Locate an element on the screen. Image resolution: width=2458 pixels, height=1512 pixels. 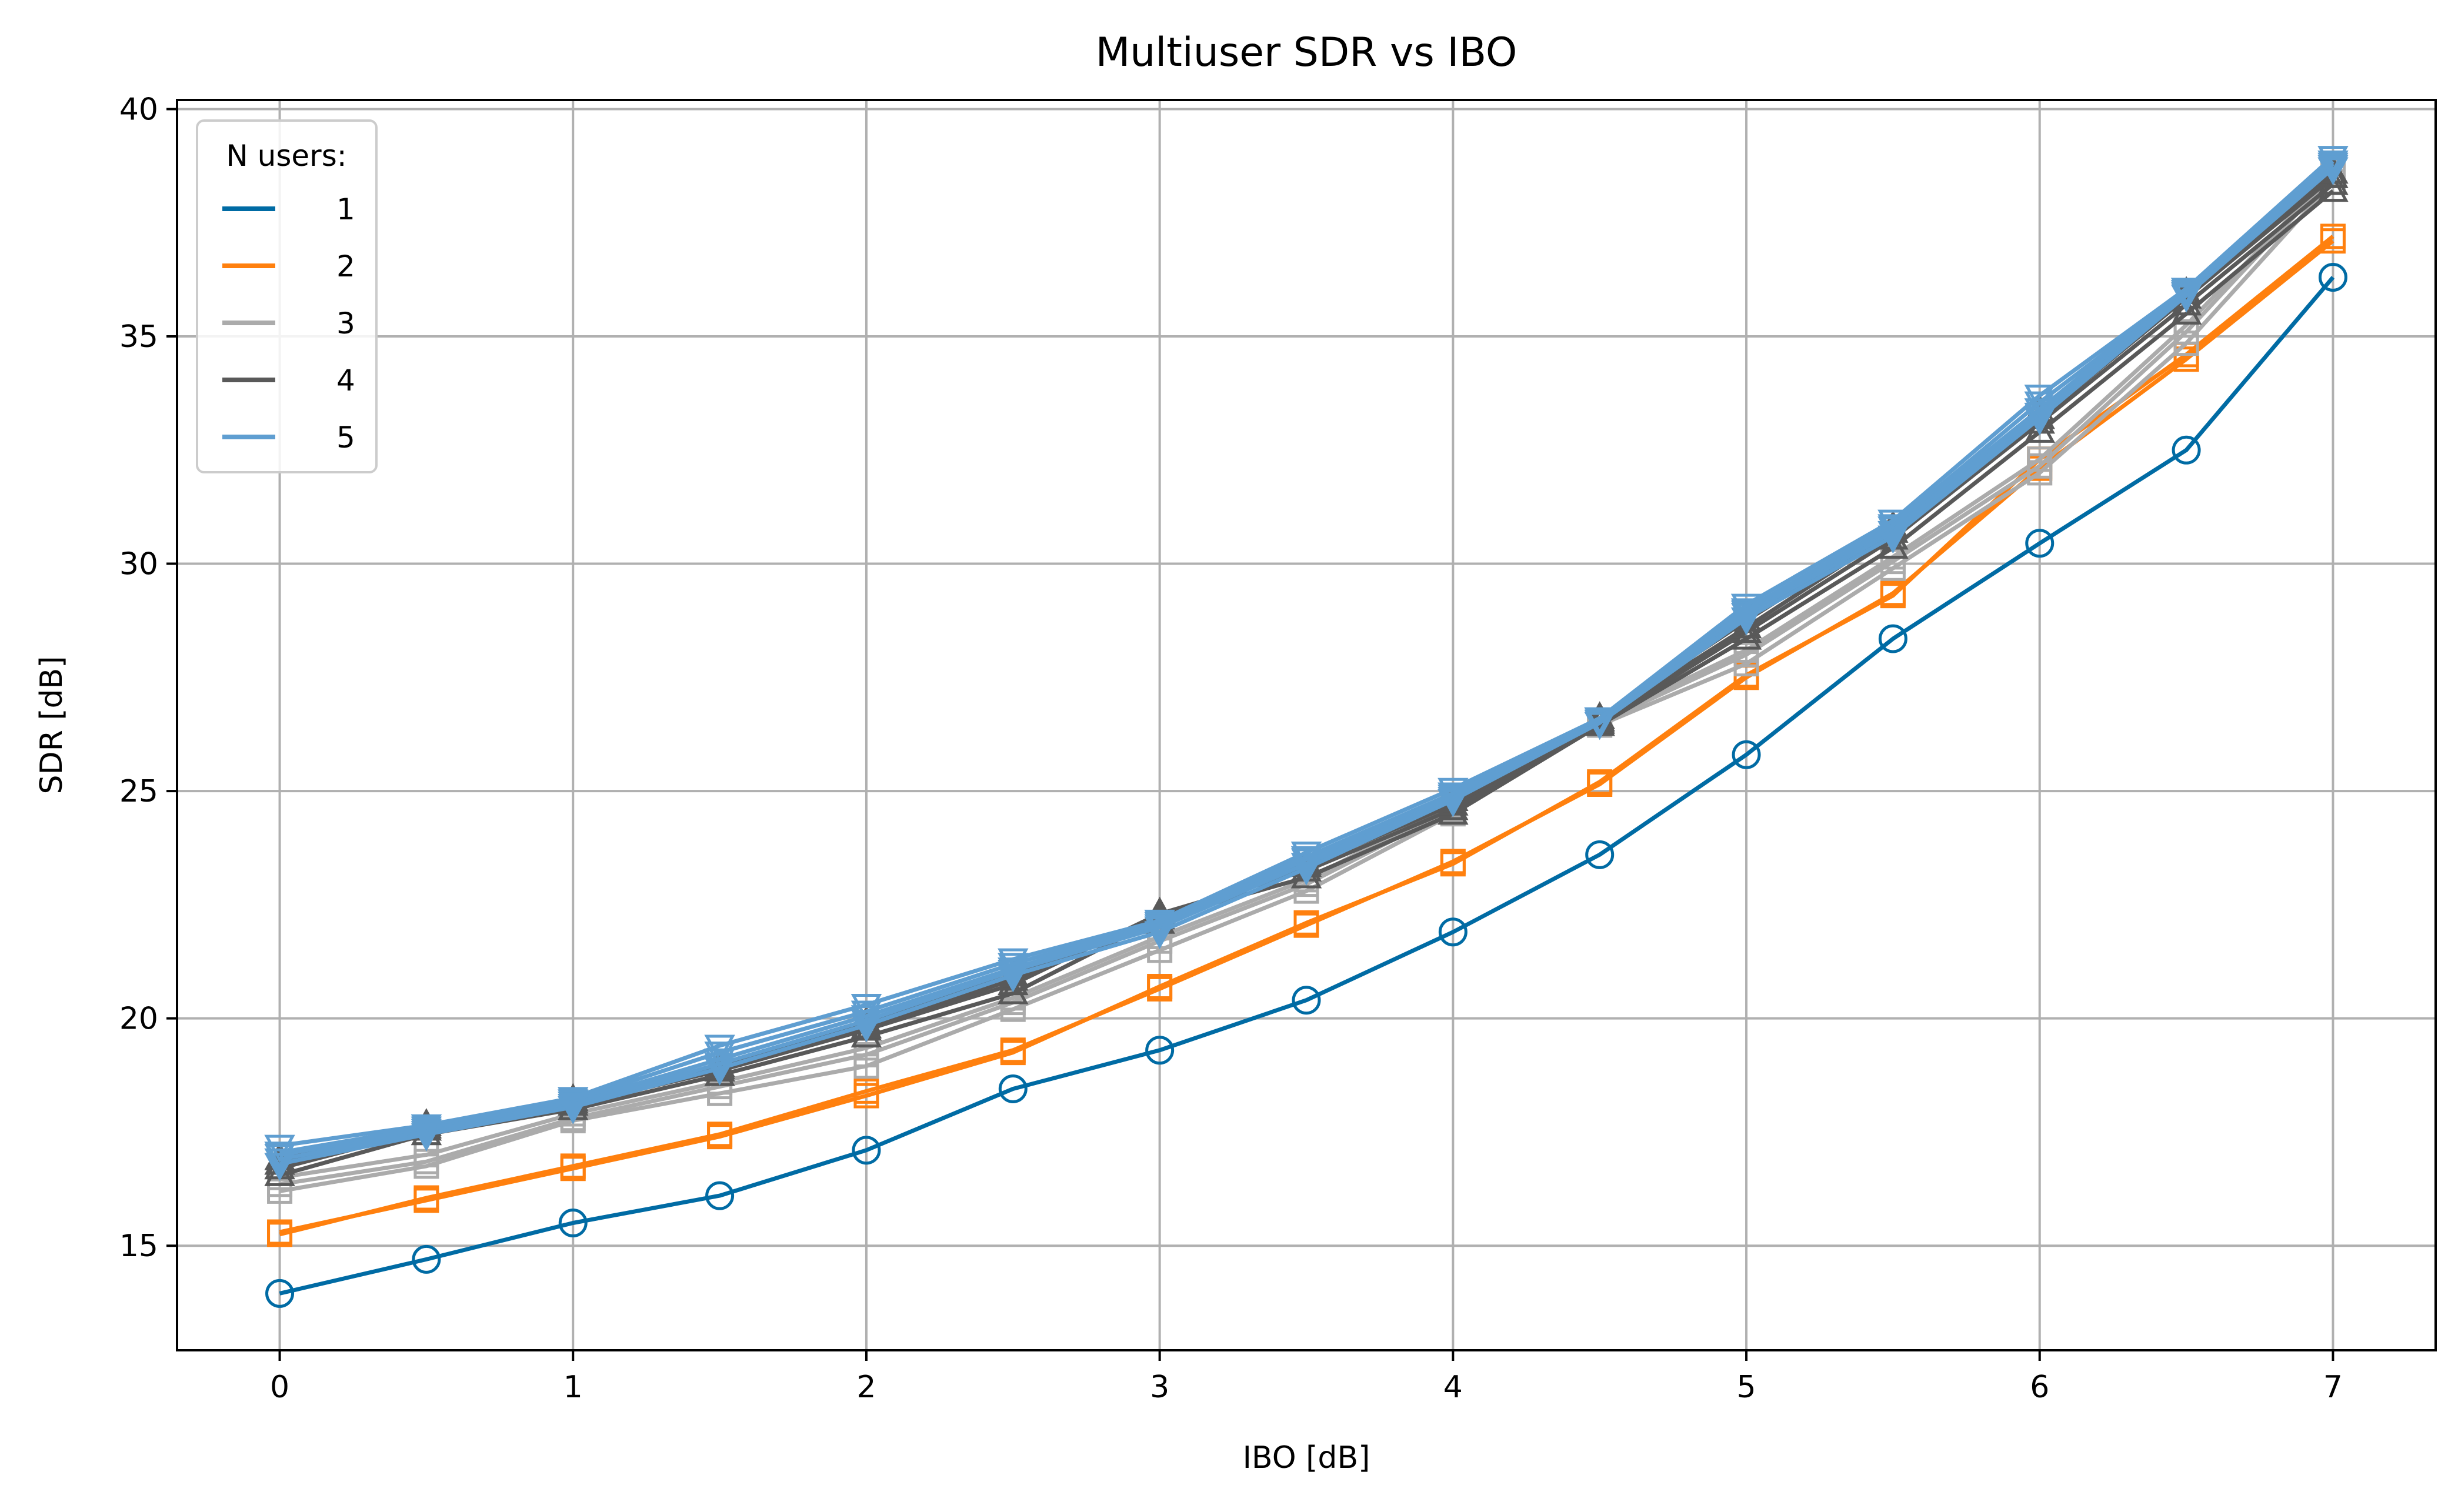
y-tick-label: 35 is located at coordinates (138, 337).